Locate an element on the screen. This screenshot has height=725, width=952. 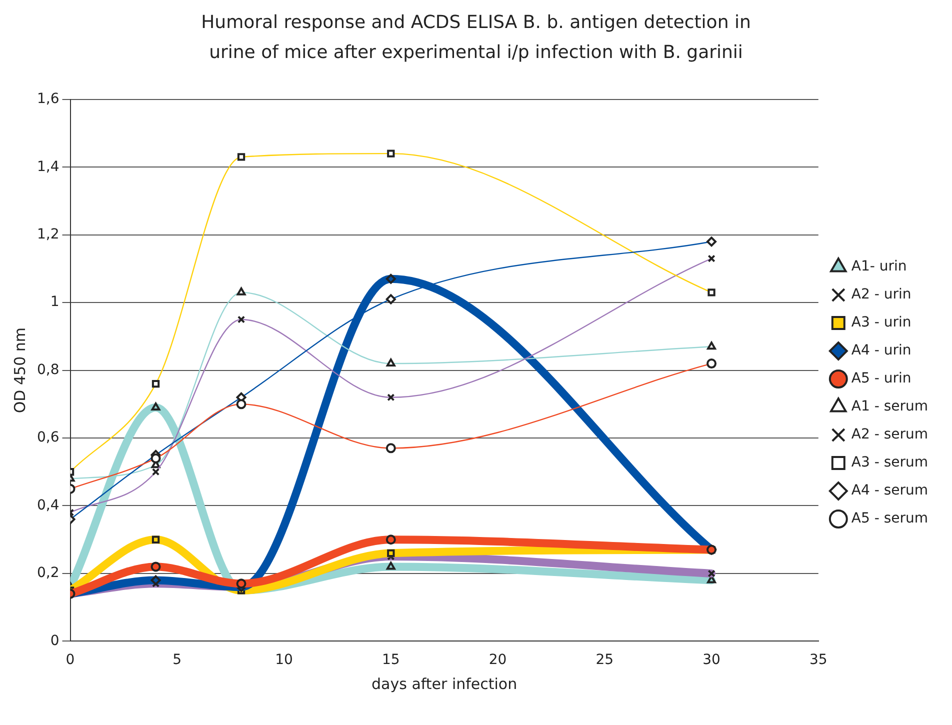
x-tick-label: 30 is located at coordinates (711, 660).